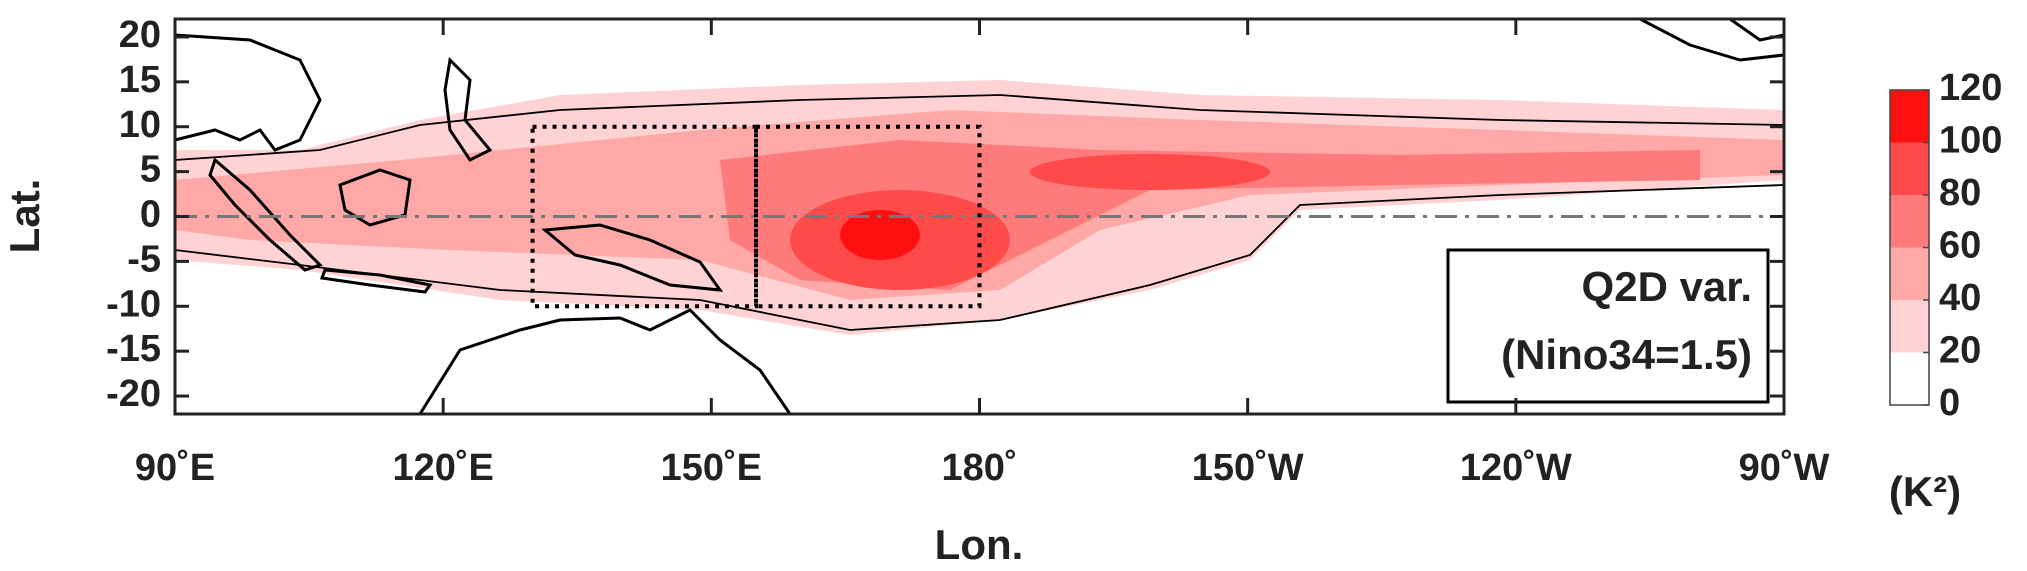 Image resolution: width=2027 pixels, height=571 pixels. Describe the element at coordinates (1960, 193) in the screenshot. I see `colorbar-tick-label: 80` at that location.